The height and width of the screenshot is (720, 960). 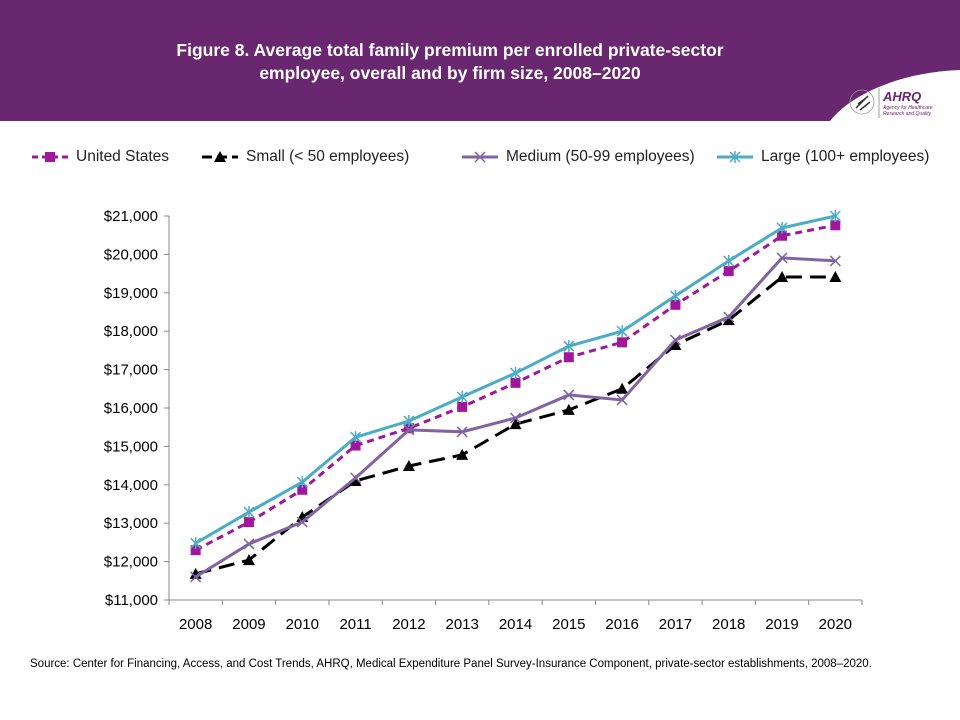 I want to click on svg-text: Research and Quality, so click(x=907, y=114).